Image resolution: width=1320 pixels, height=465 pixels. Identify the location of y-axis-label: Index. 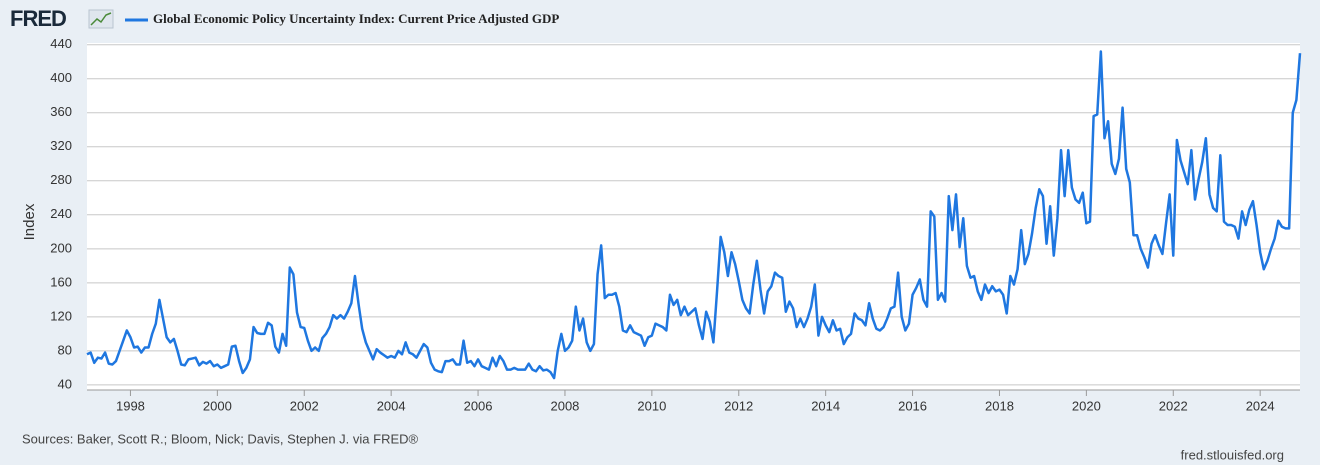
(29, 221).